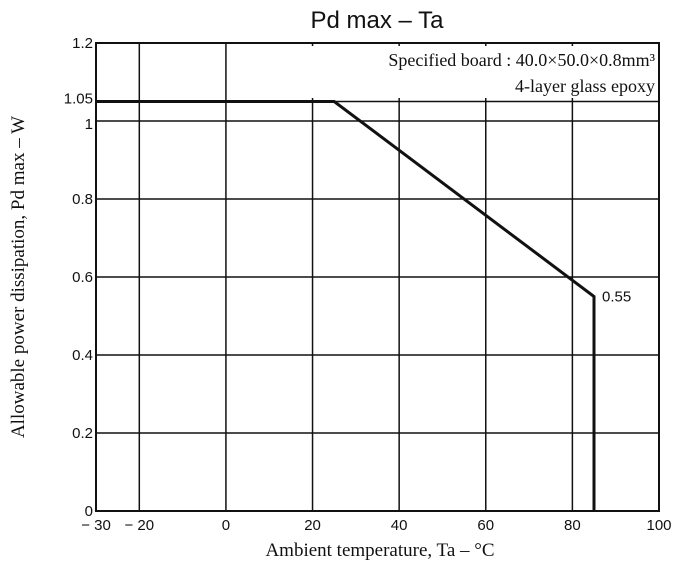  What do you see at coordinates (658, 525) in the screenshot?
I see `x-tick-label: 100` at bounding box center [658, 525].